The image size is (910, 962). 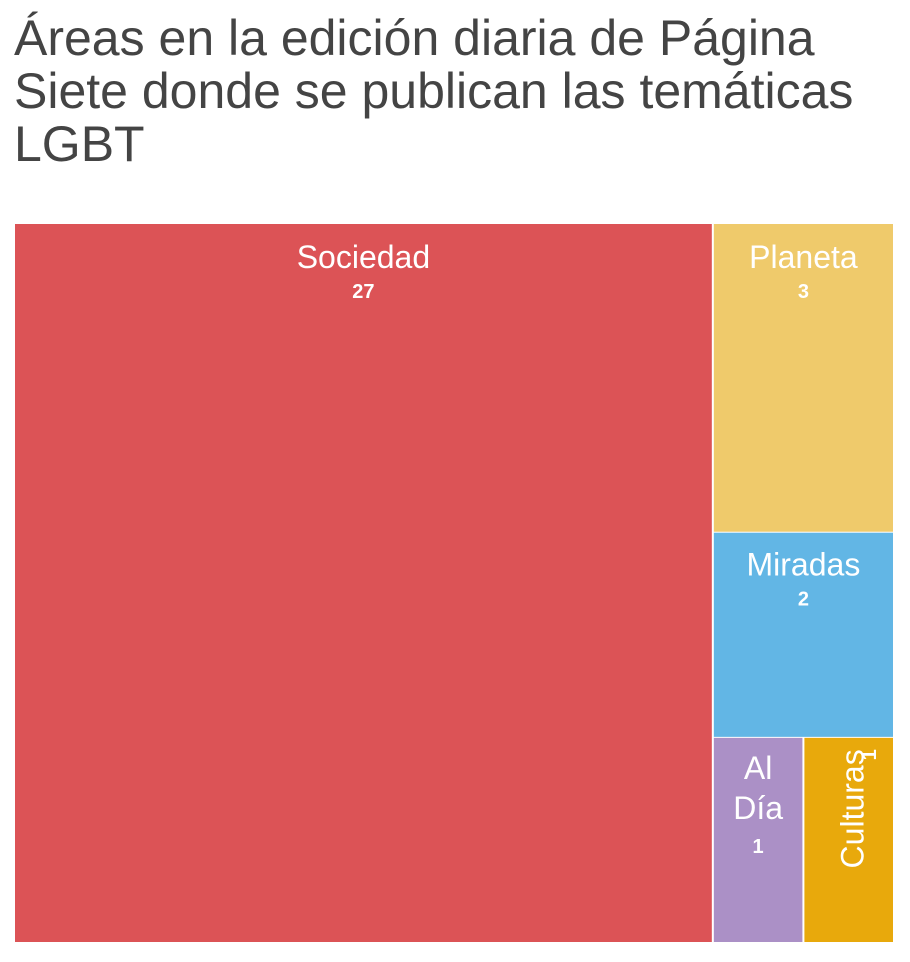 I want to click on treemap-label-sociedad: Sociedad, so click(x=363, y=257).